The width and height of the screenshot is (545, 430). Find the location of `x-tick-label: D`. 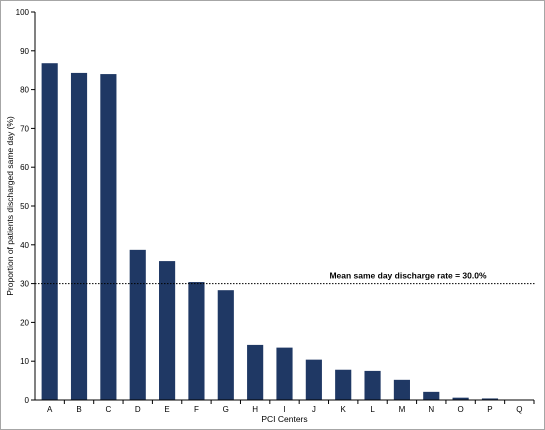

x-tick-label: D is located at coordinates (138, 409).